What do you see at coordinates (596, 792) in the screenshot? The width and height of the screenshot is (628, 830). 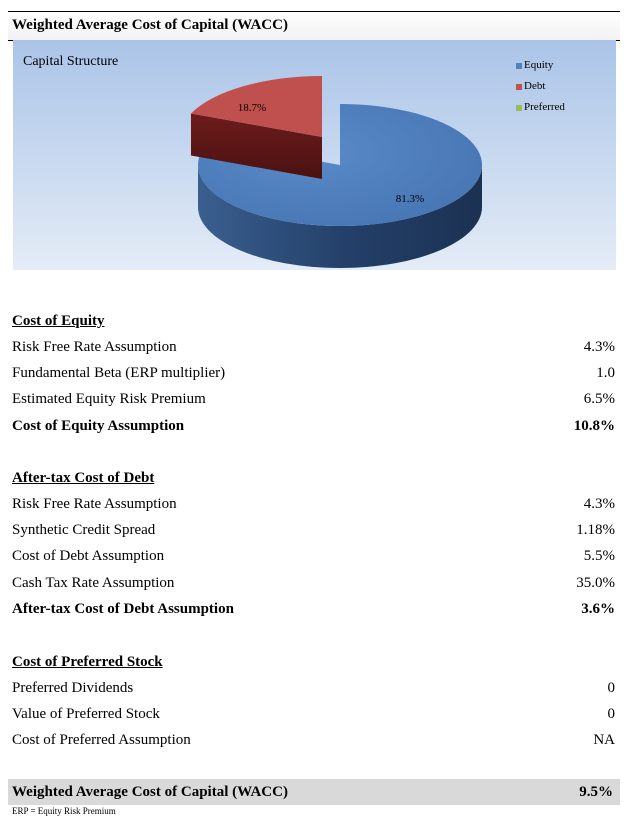 I see `wacc-value: 9.5%` at bounding box center [596, 792].